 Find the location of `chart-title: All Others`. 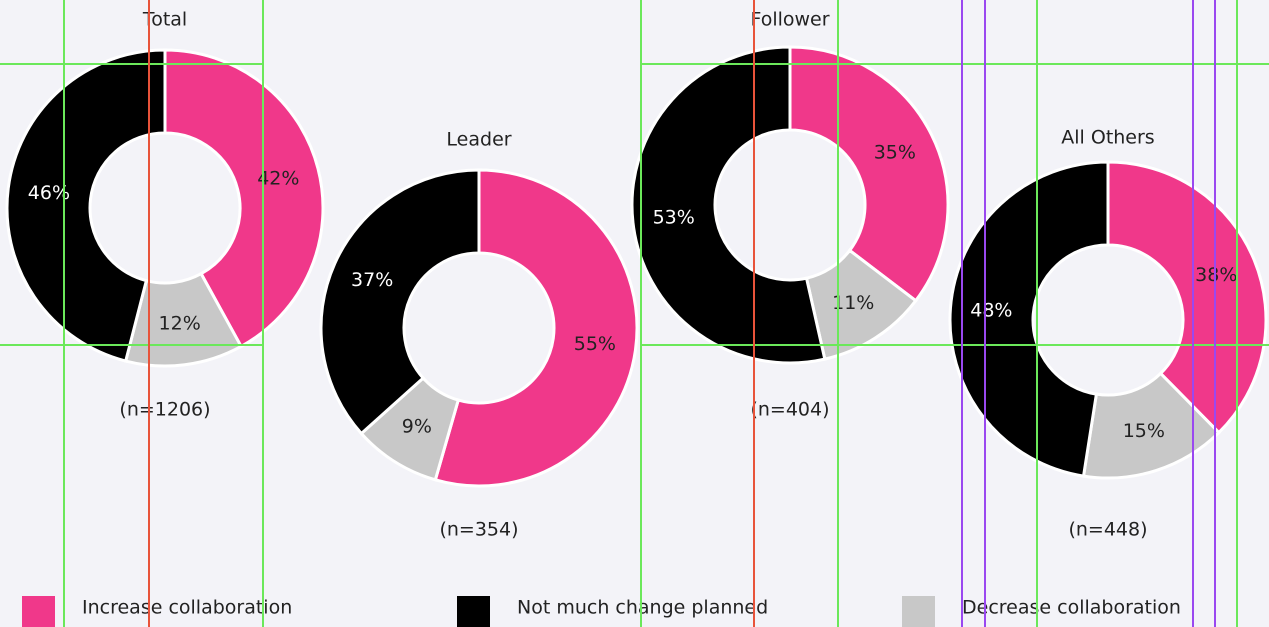

chart-title: All Others is located at coordinates (1107, 138).